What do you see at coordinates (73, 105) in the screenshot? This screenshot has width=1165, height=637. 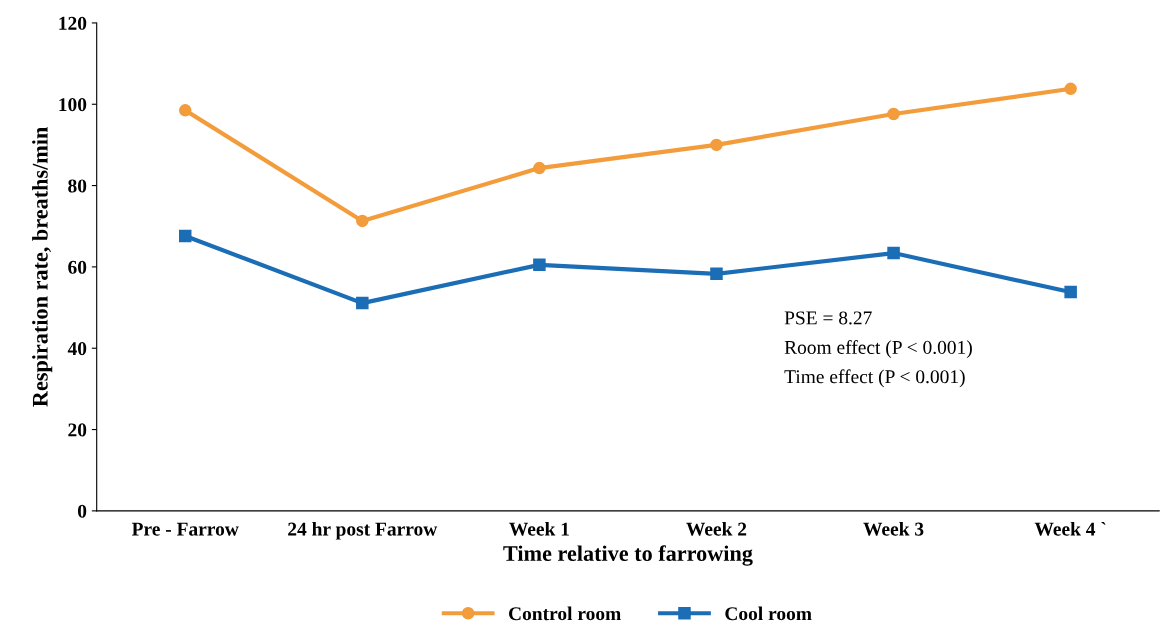 I see `y-tick-label: 100` at bounding box center [73, 105].